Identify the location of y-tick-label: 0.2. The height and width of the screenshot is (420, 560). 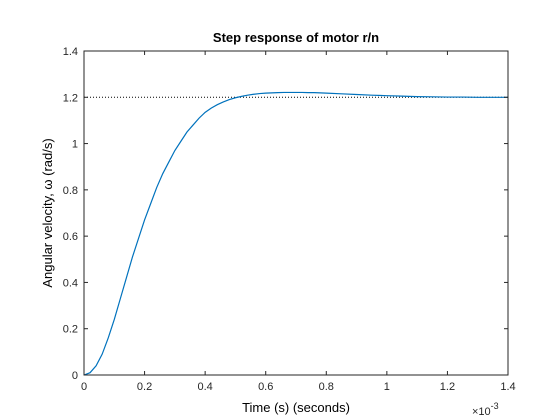
(70, 330).